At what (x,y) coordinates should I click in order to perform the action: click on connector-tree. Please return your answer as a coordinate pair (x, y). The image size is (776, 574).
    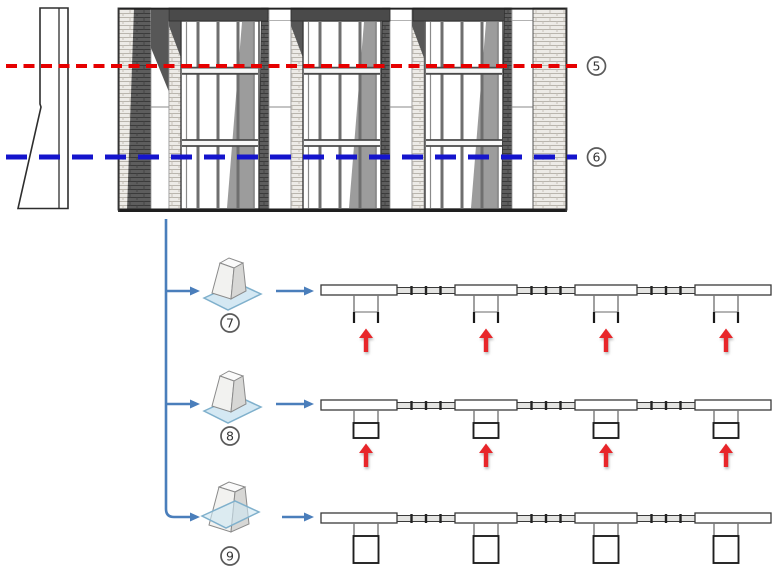
    Looking at the image, I should click on (234, 369).